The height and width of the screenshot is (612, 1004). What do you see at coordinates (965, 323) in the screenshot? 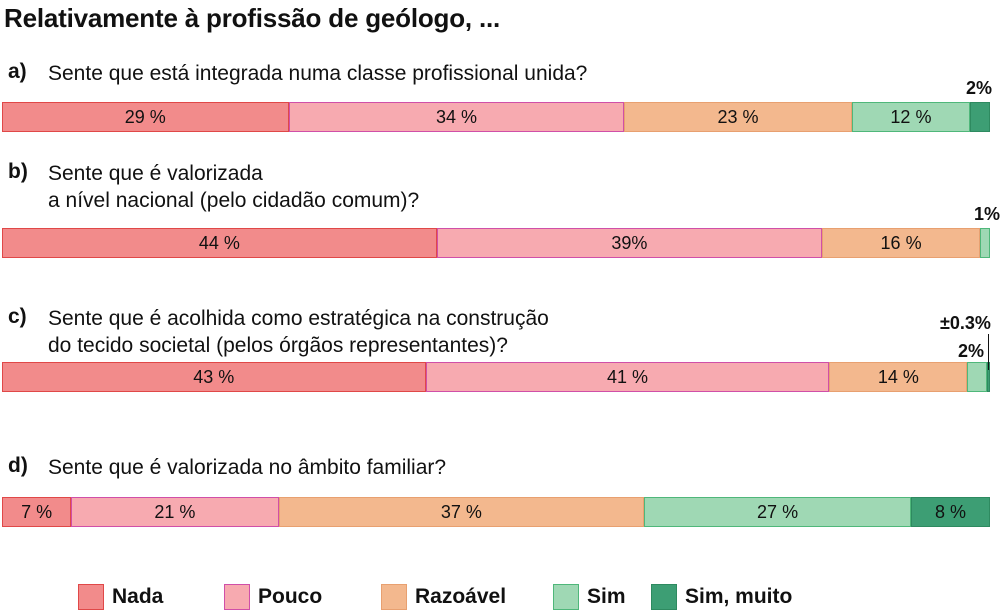
I see `data-label: ±0.3%` at bounding box center [965, 323].